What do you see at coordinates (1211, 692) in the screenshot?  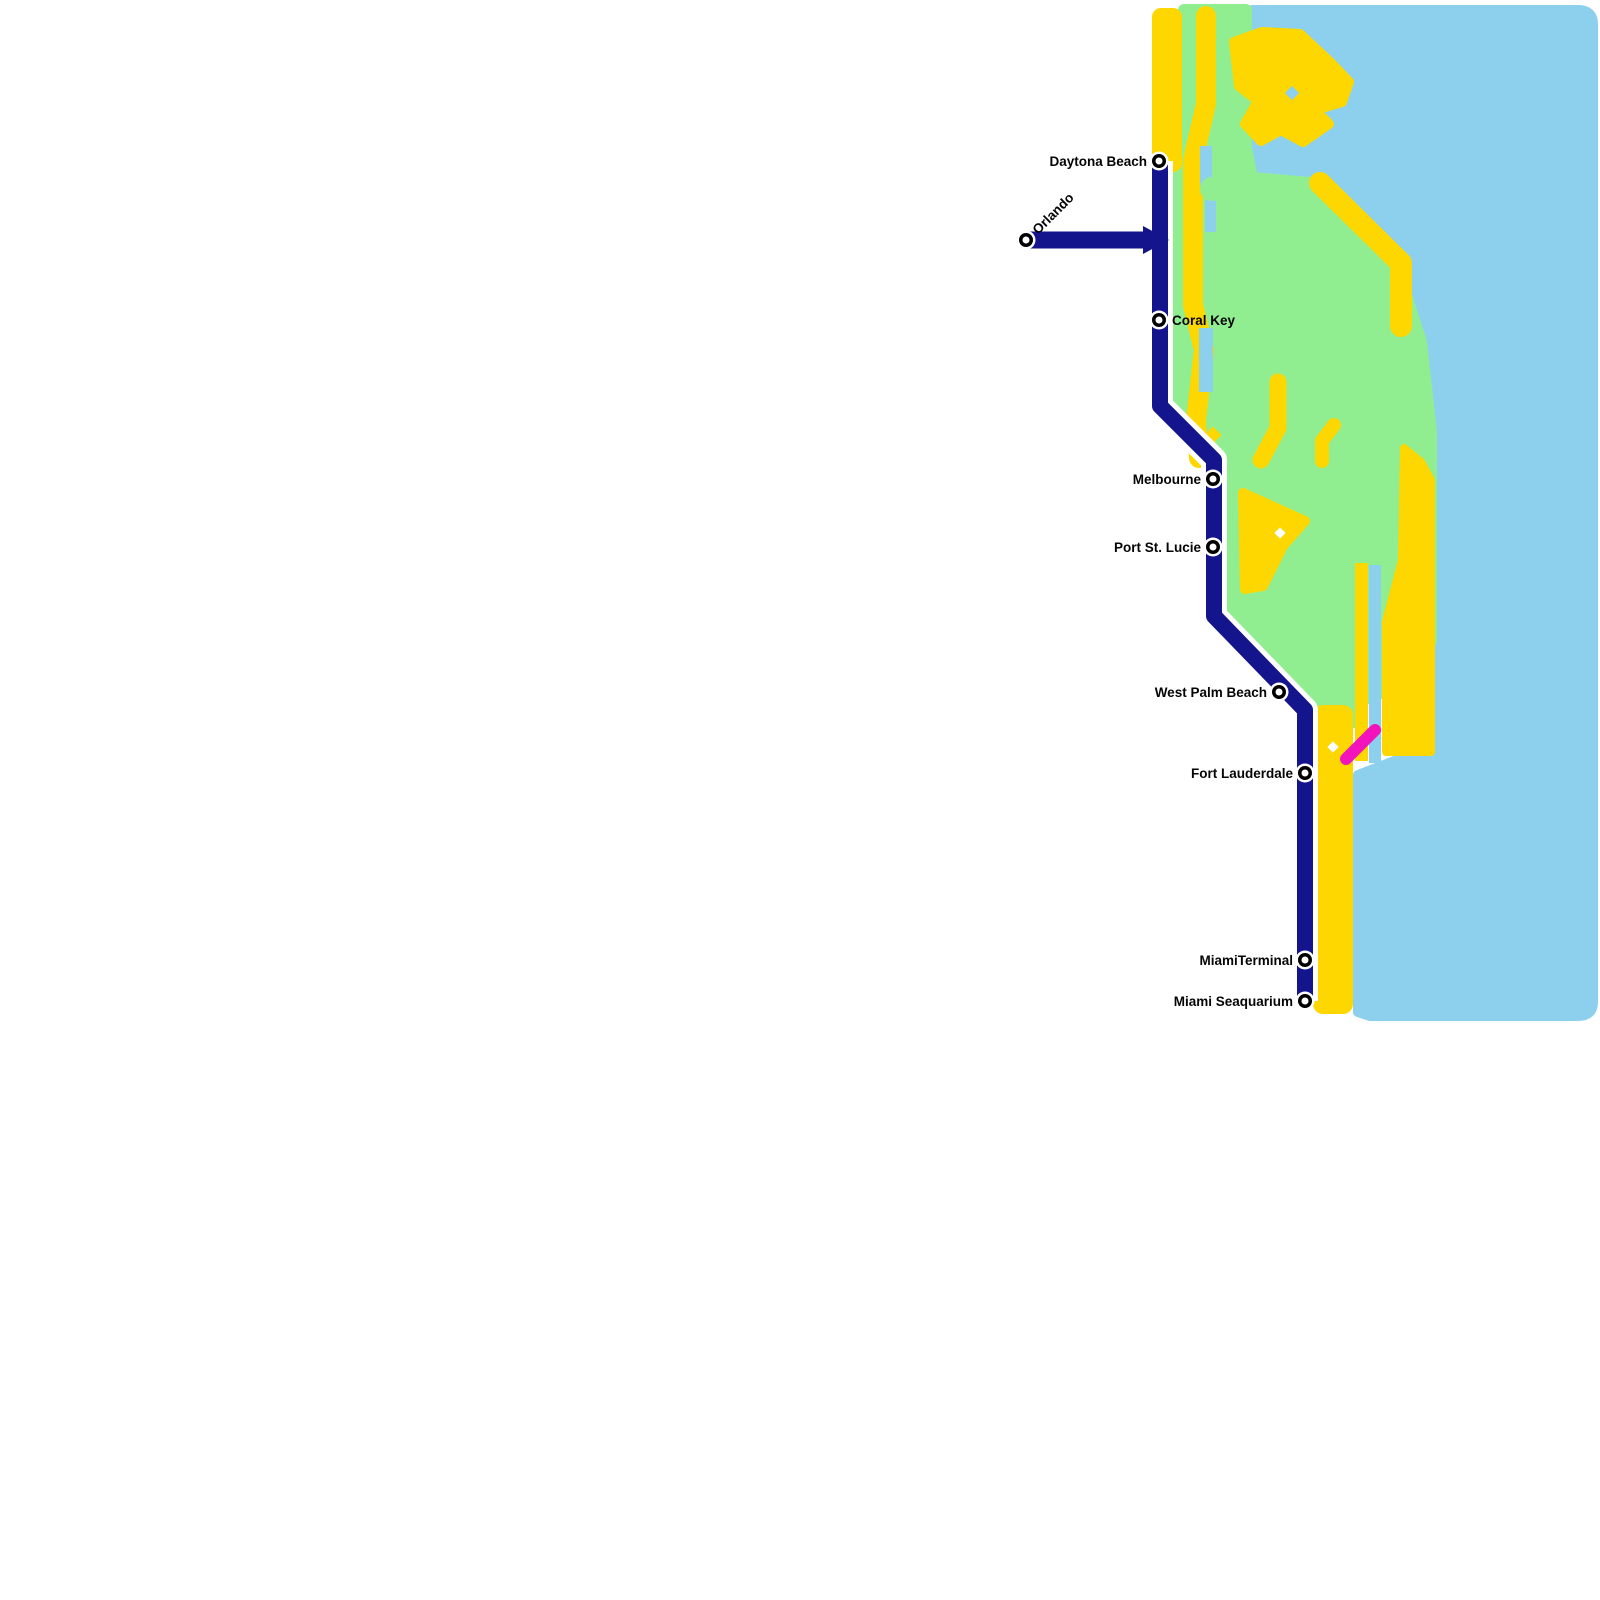 I see `station-label: West Palm Beach` at bounding box center [1211, 692].